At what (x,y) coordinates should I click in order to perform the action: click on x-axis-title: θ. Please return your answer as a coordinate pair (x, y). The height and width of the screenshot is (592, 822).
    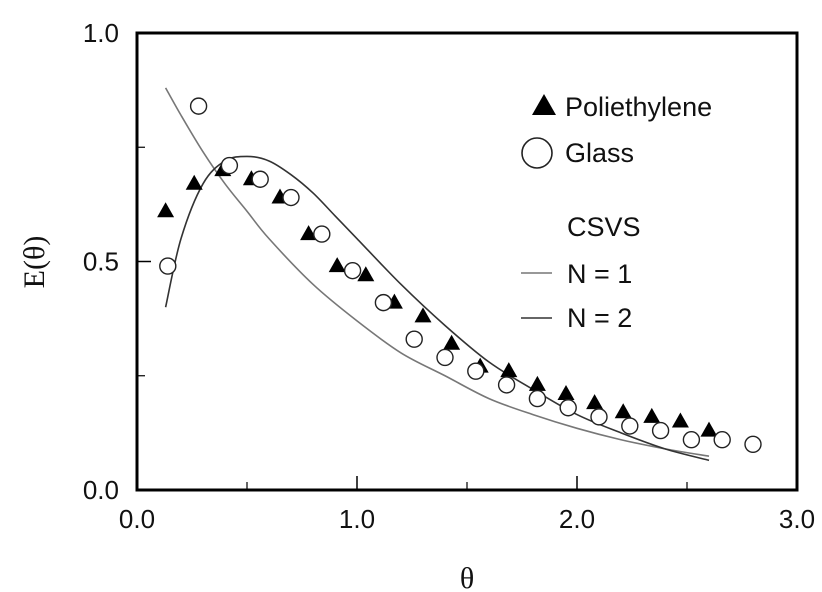
    Looking at the image, I should click on (467, 577).